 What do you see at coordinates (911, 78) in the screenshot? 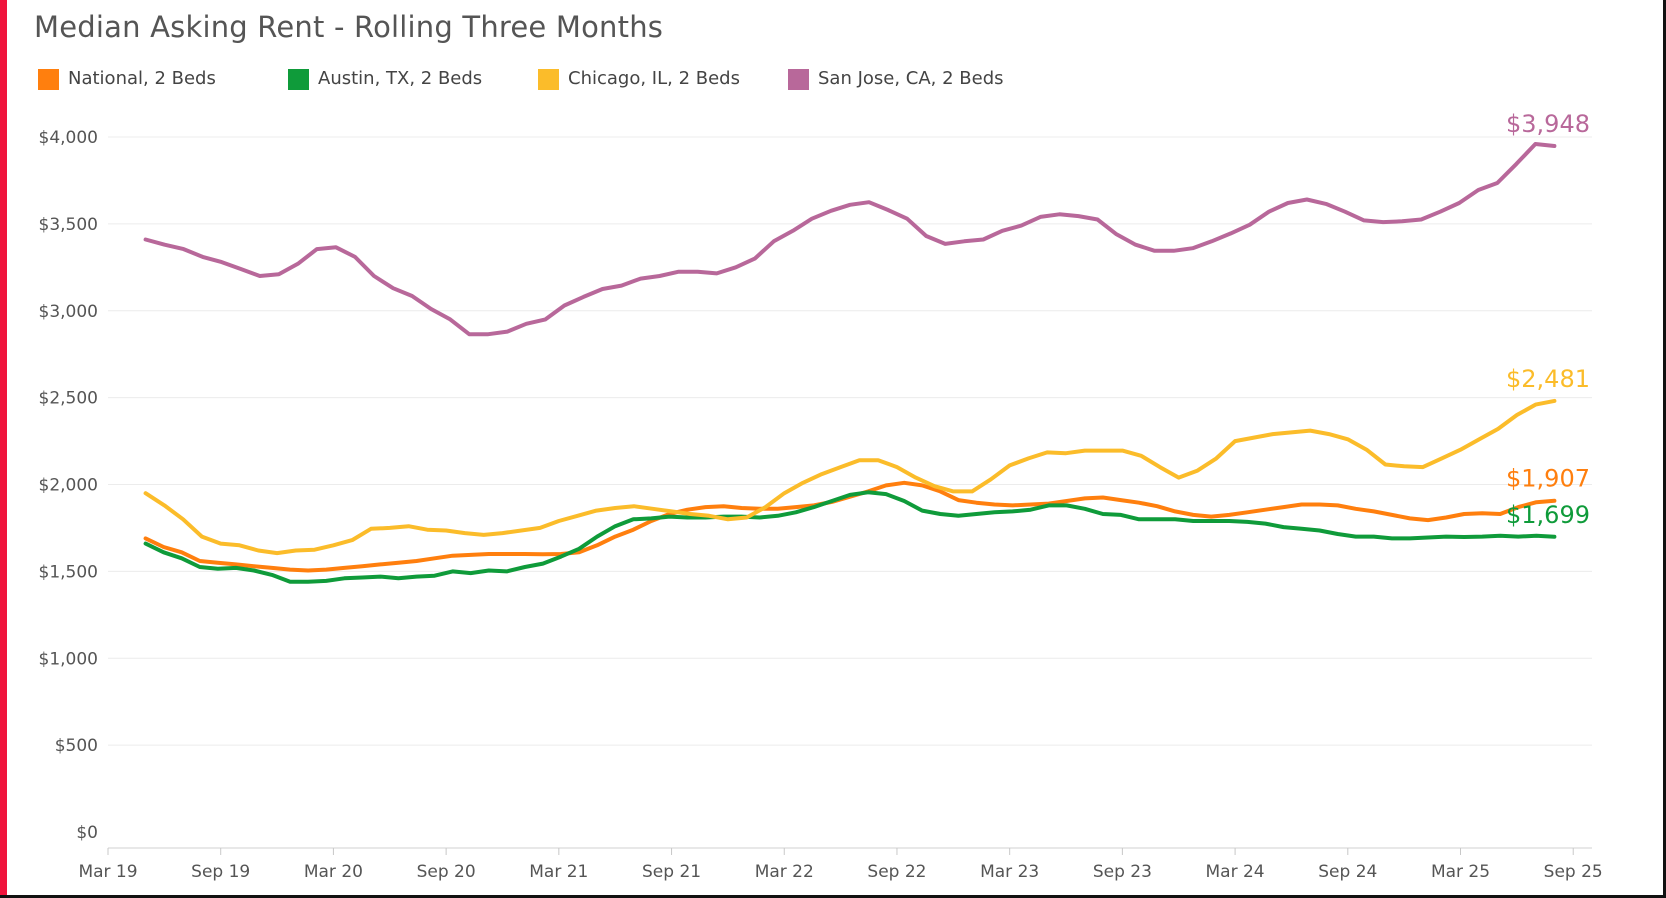
I see `legend-label-san-jose: San Jose, CA, 2 Beds` at bounding box center [911, 78].